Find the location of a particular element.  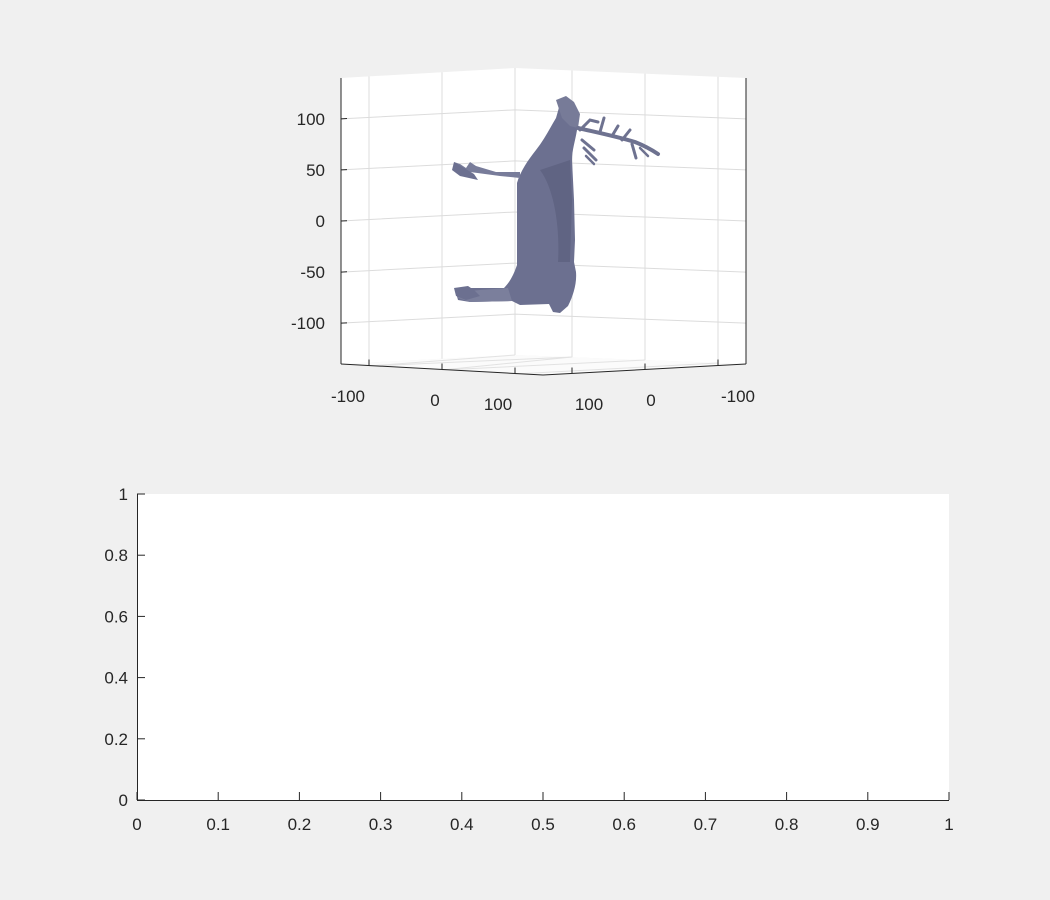

z-tick-label: -100 is located at coordinates (308, 323).